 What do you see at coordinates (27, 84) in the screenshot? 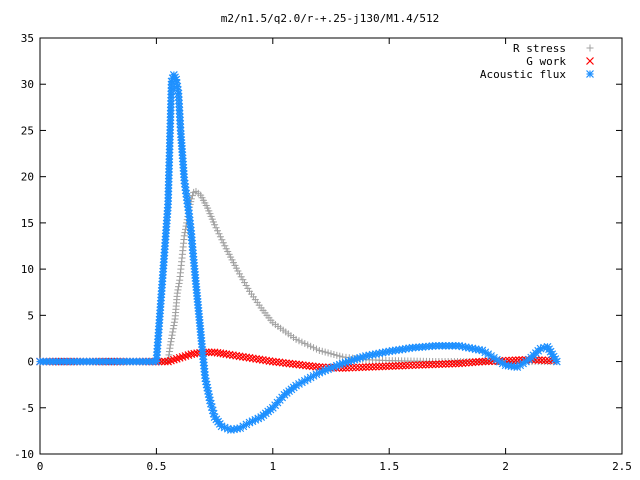
I see `y-tick-label: 30` at bounding box center [27, 84].